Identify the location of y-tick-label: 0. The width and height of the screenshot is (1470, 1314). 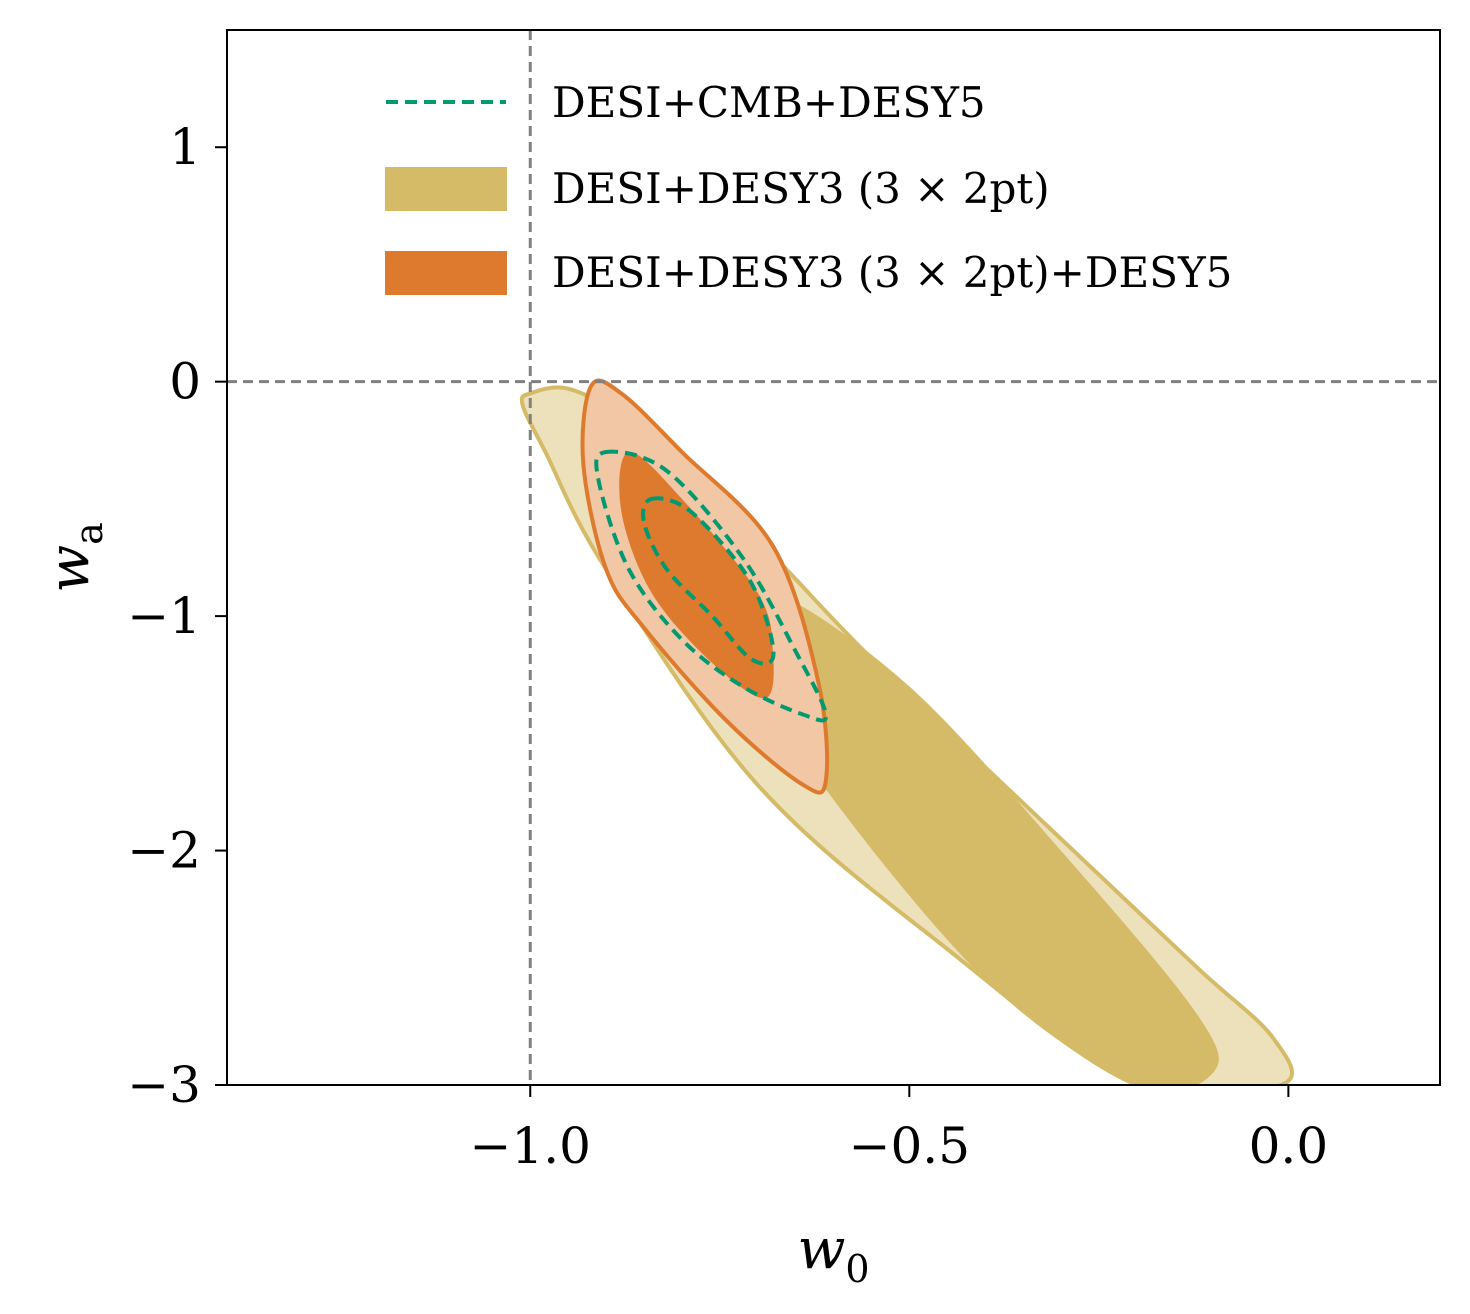
(185, 382).